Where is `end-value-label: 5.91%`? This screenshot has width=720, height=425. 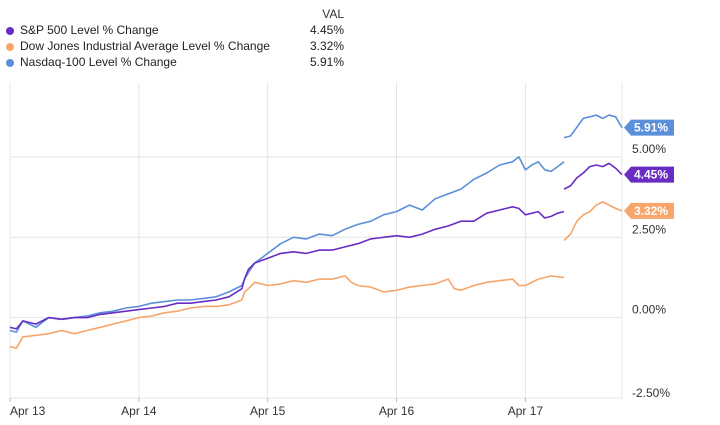 end-value-label: 5.91% is located at coordinates (651, 128).